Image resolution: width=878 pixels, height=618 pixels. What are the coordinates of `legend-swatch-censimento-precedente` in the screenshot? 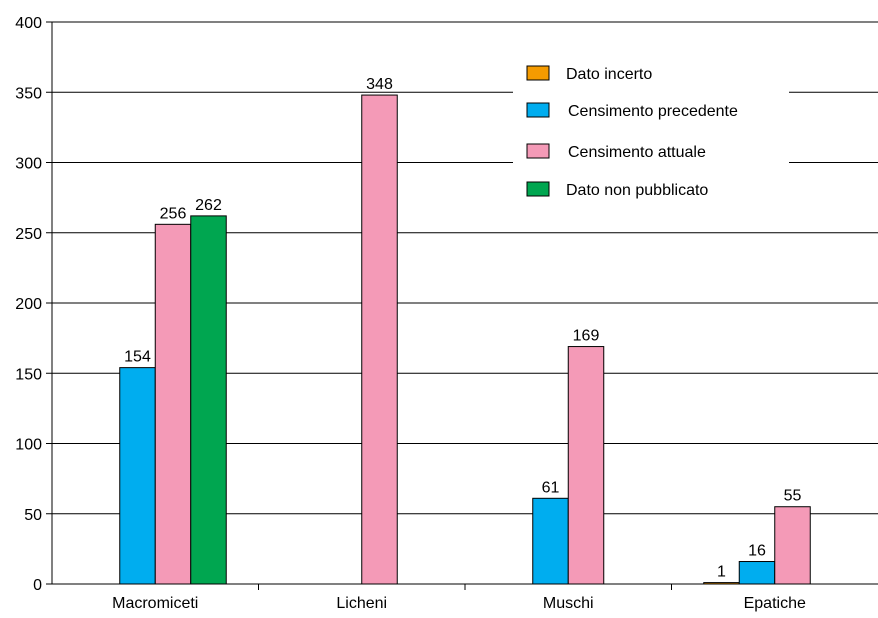 It's located at (538, 110).